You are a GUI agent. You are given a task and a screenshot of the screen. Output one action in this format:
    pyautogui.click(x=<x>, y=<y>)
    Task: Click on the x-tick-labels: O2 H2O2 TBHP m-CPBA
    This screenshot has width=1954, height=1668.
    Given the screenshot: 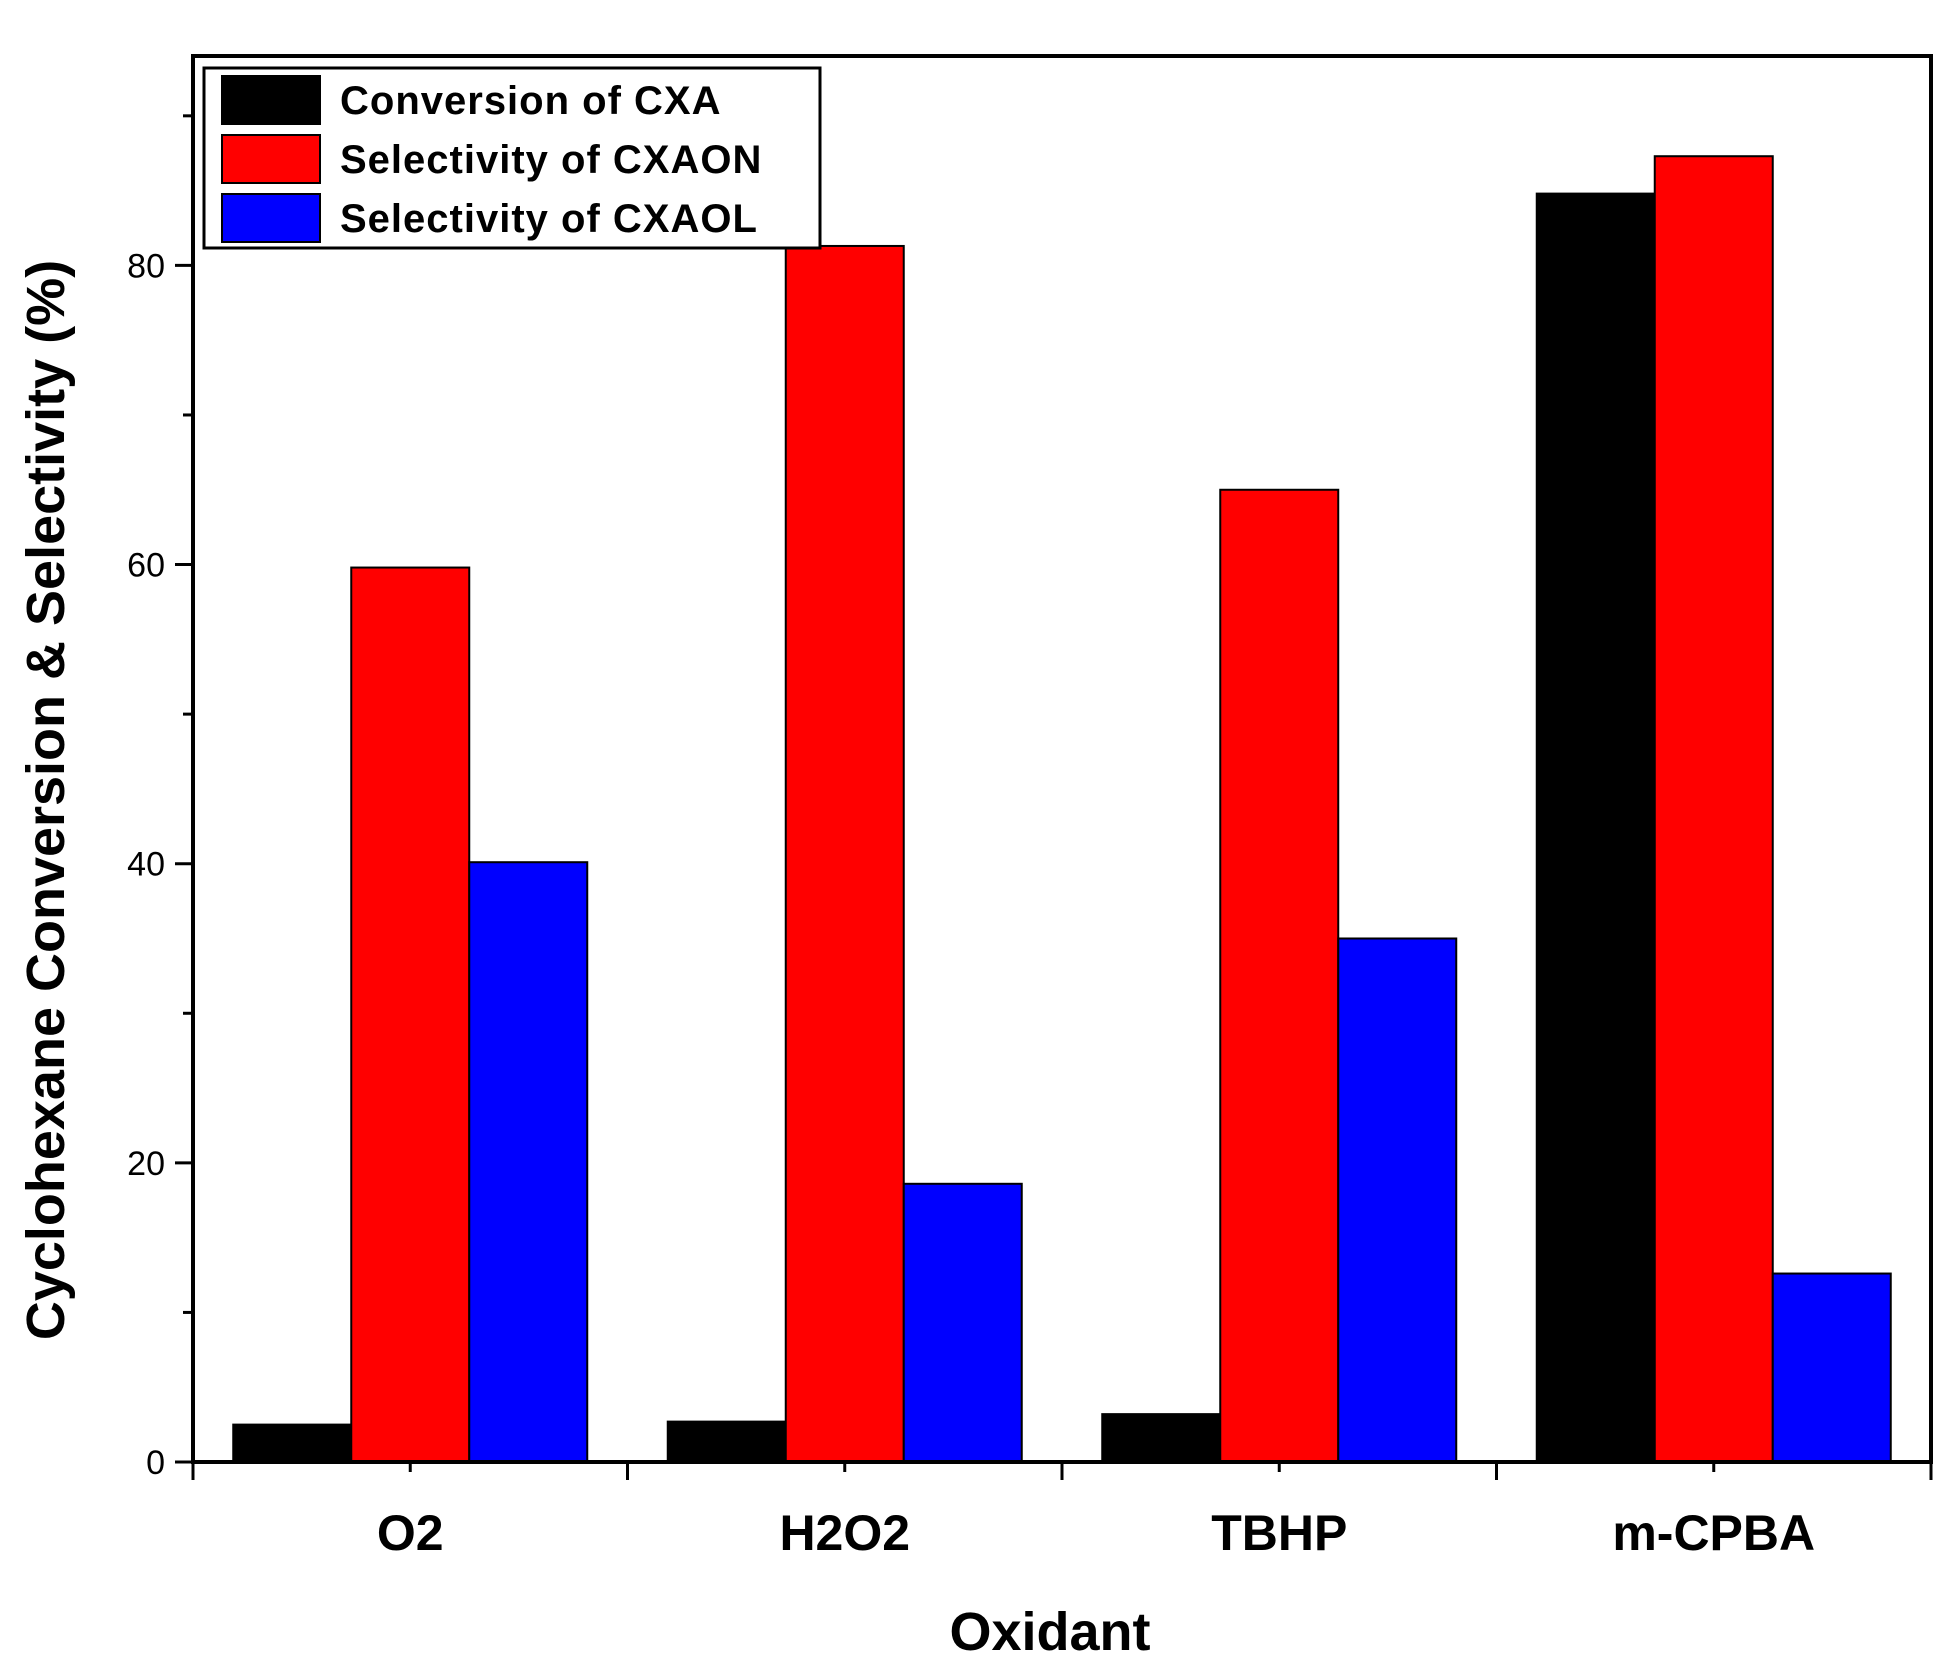 What is the action you would take?
    pyautogui.click(x=1096, y=1533)
    